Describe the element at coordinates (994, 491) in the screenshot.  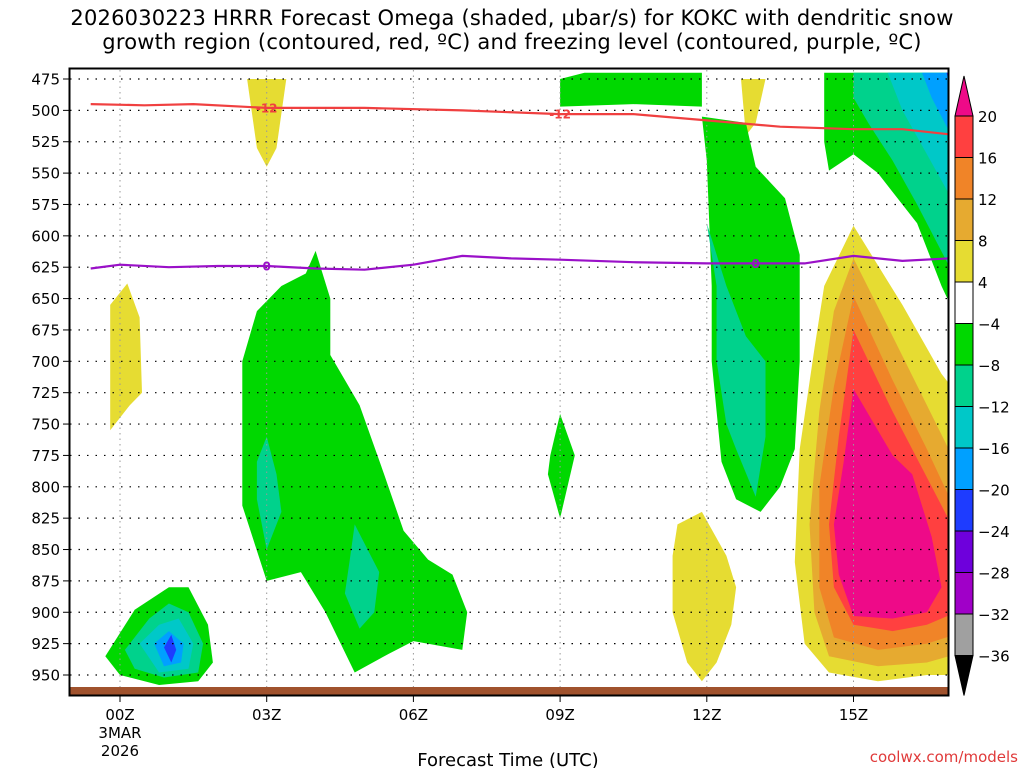
I see `colorbar-level-label: −20` at that location.